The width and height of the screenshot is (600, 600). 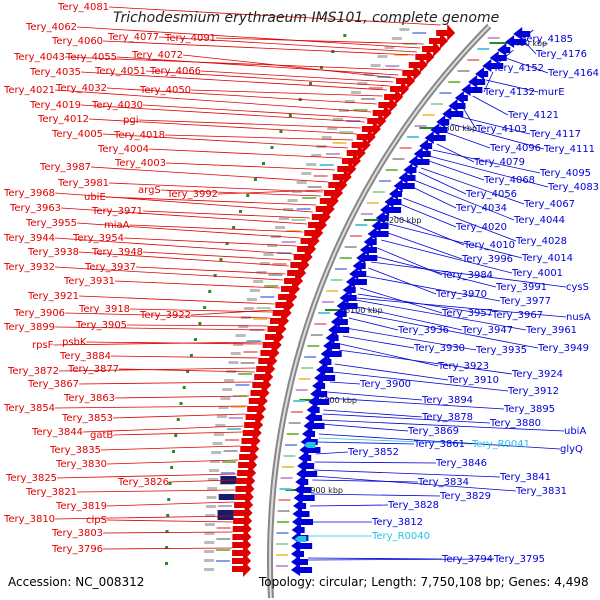 What do you see at coordinates (29, 408) in the screenshot?
I see `left-gene-label: Tery_3854` at bounding box center [29, 408].